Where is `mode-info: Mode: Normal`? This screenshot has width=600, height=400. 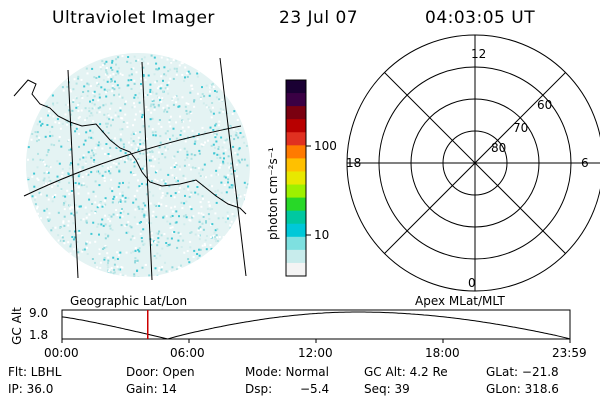
mode-info: Mode: Normal is located at coordinates (287, 372).